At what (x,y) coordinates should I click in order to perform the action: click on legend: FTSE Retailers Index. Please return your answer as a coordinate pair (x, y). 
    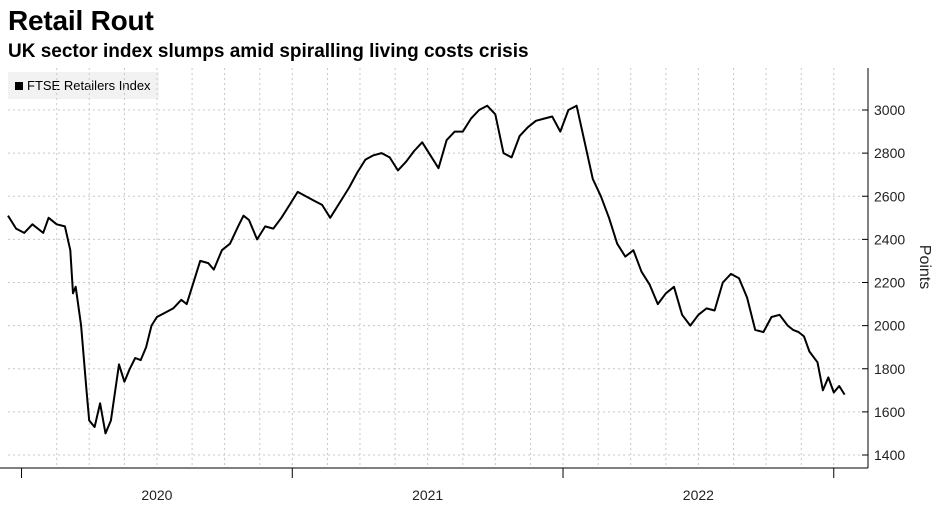
    Looking at the image, I should click on (83, 85).